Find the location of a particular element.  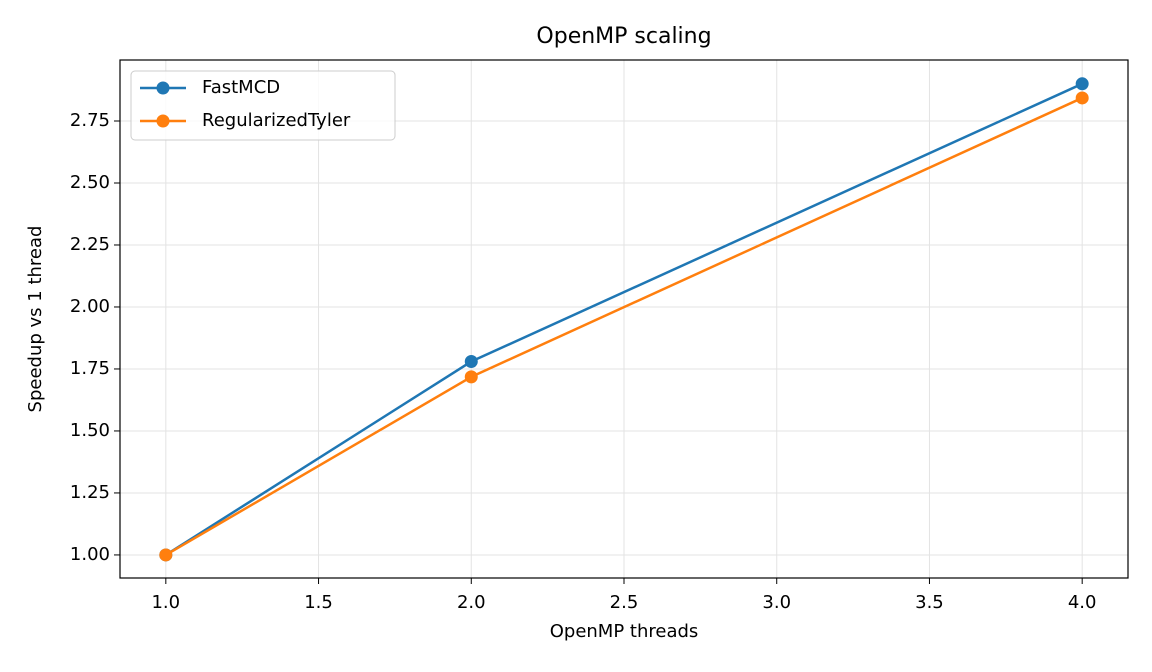

x-tick-label: 1.5 is located at coordinates (318, 602).